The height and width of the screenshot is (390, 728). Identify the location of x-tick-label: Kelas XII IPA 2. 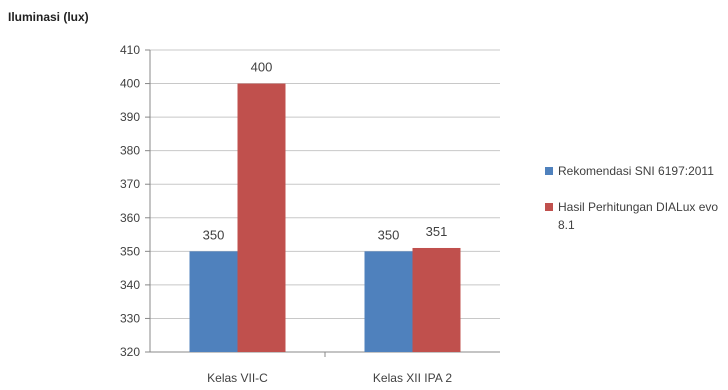
(412, 378).